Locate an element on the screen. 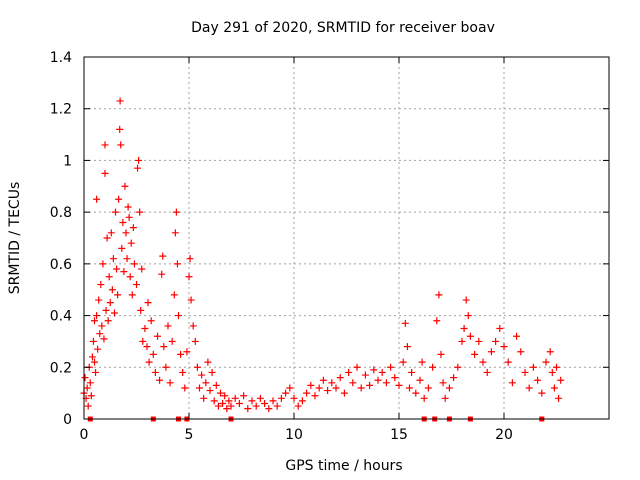 This screenshot has height=480, width=640. y-tick-label: 1.2 is located at coordinates (61, 110).